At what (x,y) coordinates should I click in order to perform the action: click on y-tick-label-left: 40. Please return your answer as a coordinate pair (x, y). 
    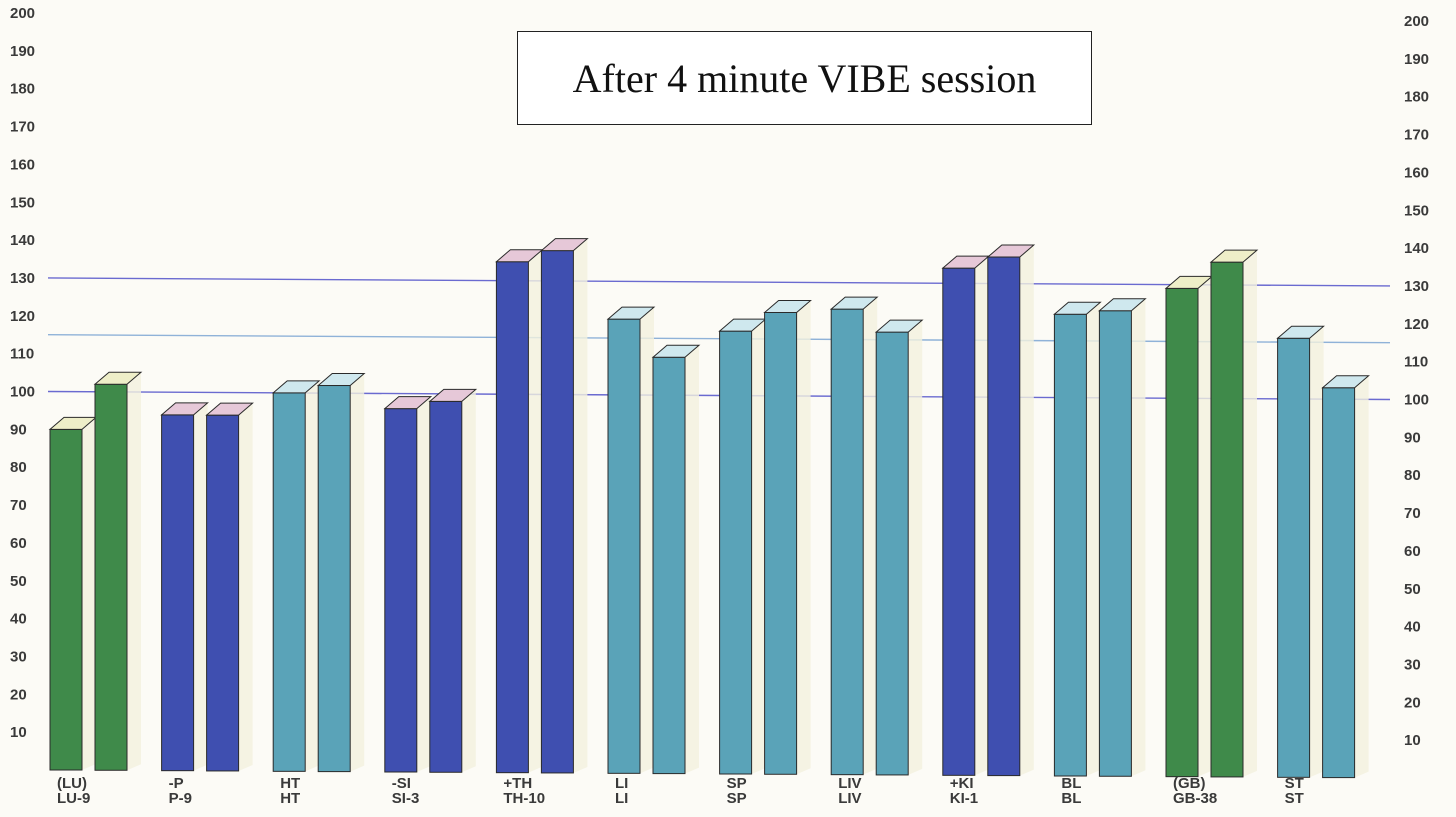
    Looking at the image, I should click on (18, 619).